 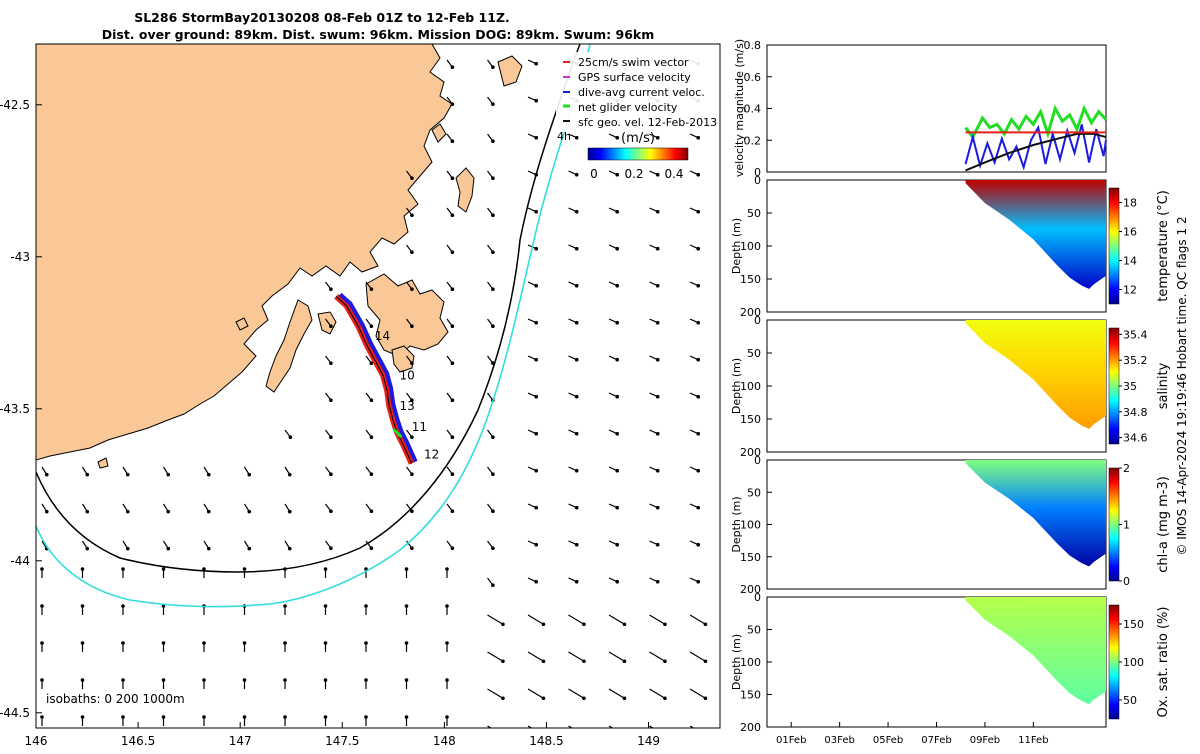 I want to click on velocity-series-line, so click(x=1036, y=122).